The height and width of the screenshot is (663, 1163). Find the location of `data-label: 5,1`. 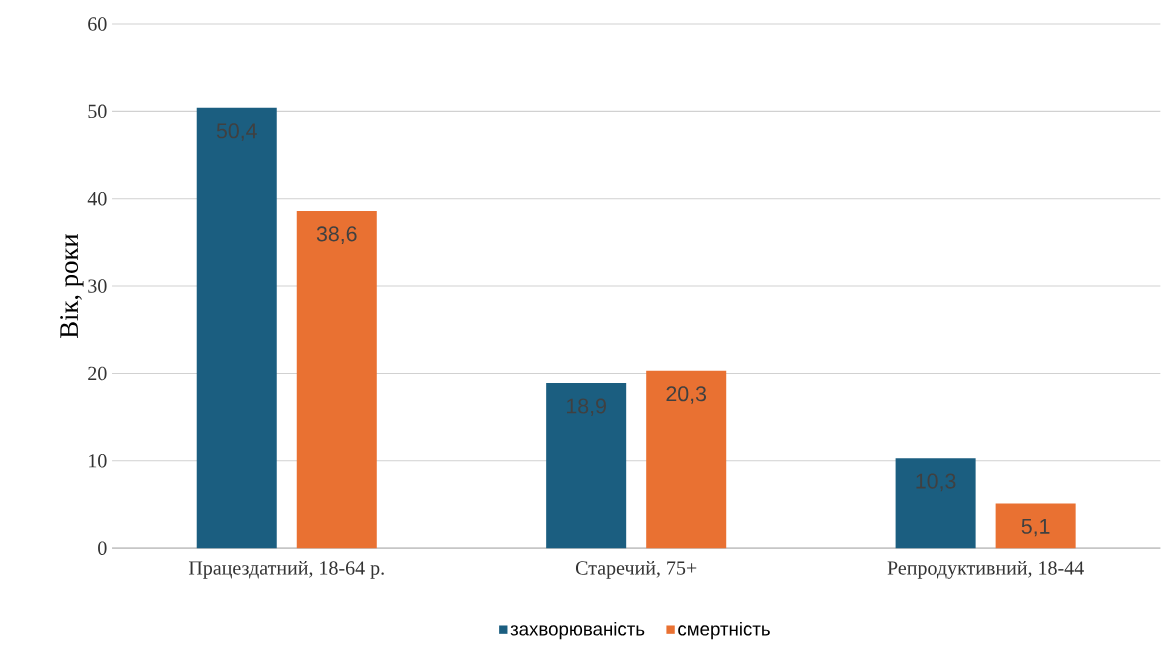

data-label: 5,1 is located at coordinates (1035, 528).